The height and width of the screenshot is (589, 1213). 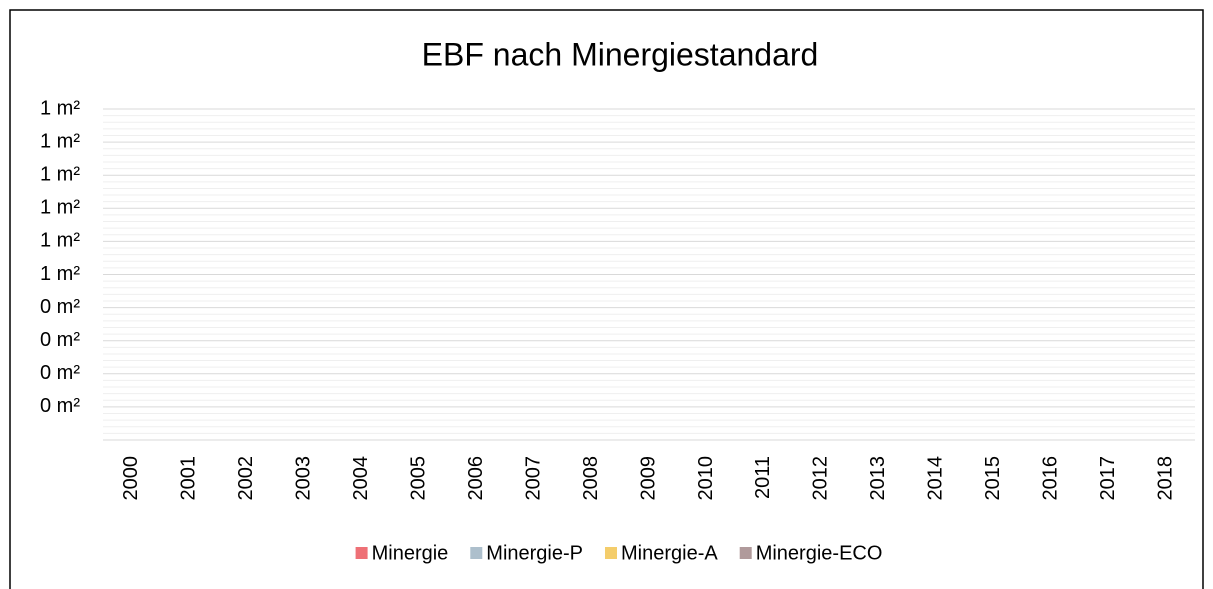 I want to click on x-tick-label: 2018, so click(x=1166, y=478).